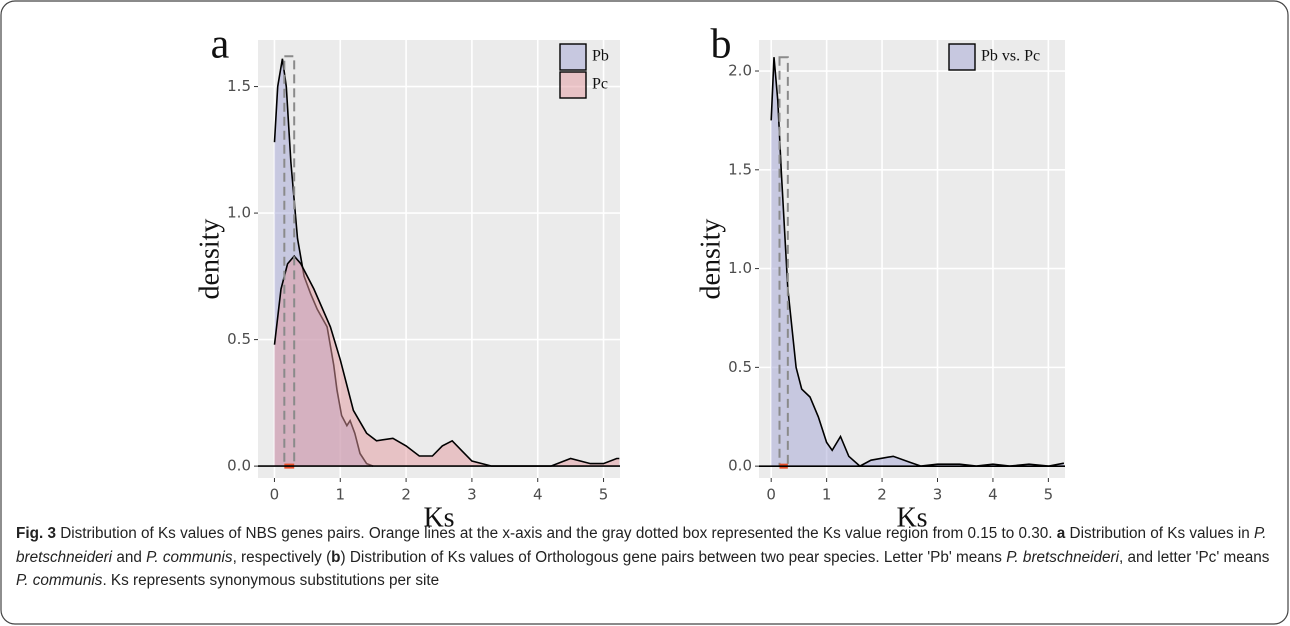 This screenshot has width=1290, height=626. Describe the element at coordinates (600, 84) in the screenshot. I see `legend-label: Pc` at that location.